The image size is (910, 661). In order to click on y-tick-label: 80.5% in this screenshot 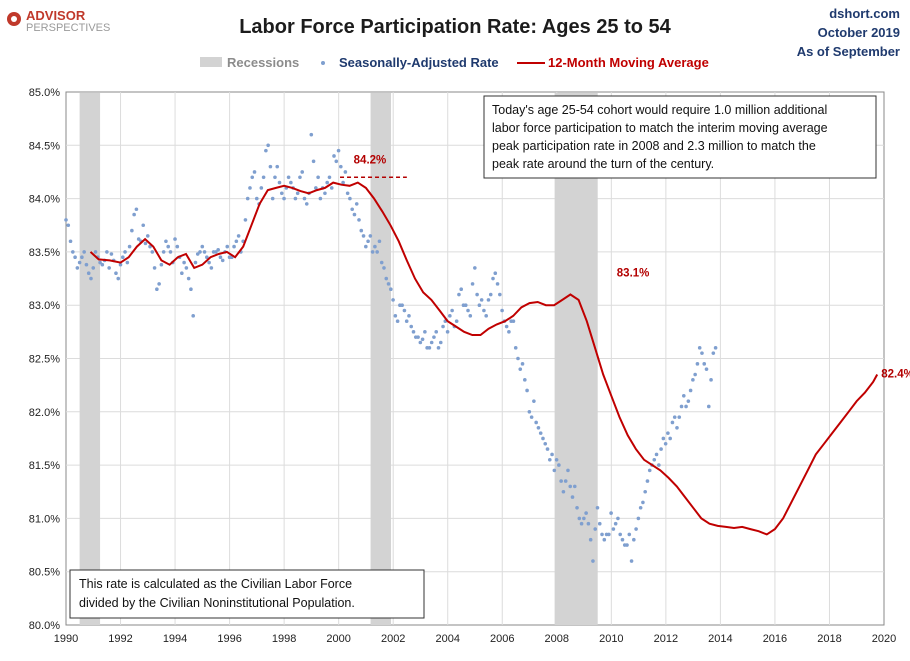, I will do `click(44, 573)`.